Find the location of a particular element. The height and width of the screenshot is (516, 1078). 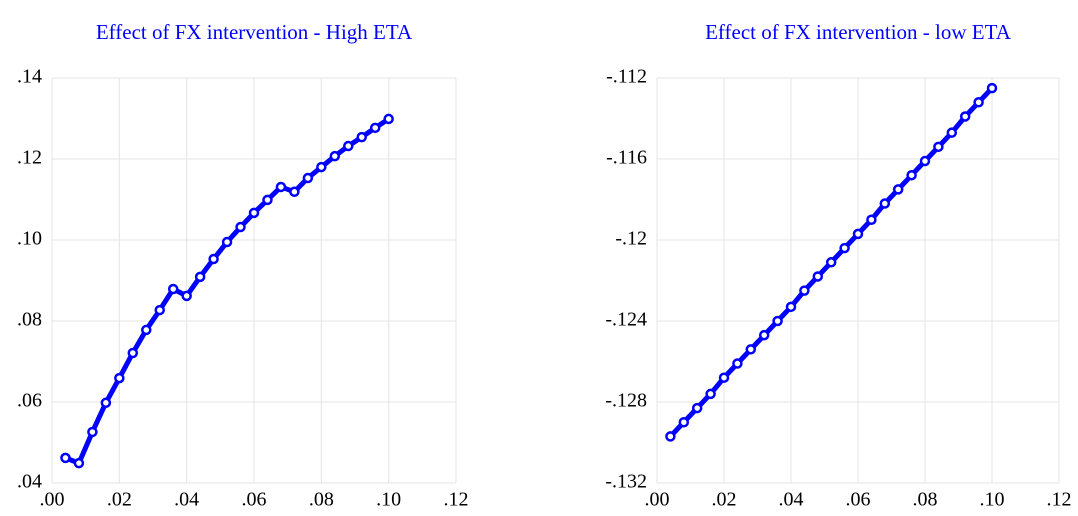

chart-title: Effect of FX intervention - low ETA is located at coordinates (858, 32).